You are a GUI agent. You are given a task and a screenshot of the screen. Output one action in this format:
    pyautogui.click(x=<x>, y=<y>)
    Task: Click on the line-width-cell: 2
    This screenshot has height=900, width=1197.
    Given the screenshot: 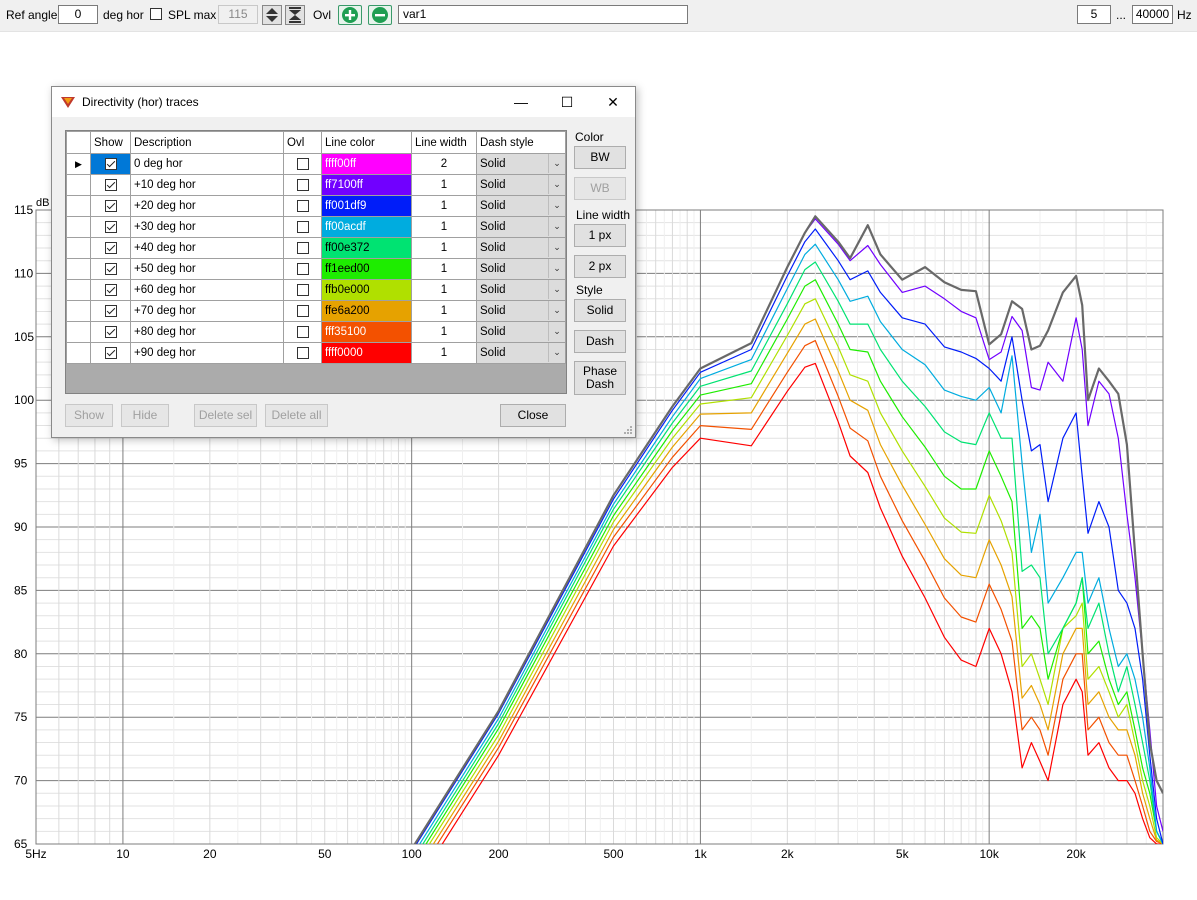 What is the action you would take?
    pyautogui.click(x=444, y=164)
    